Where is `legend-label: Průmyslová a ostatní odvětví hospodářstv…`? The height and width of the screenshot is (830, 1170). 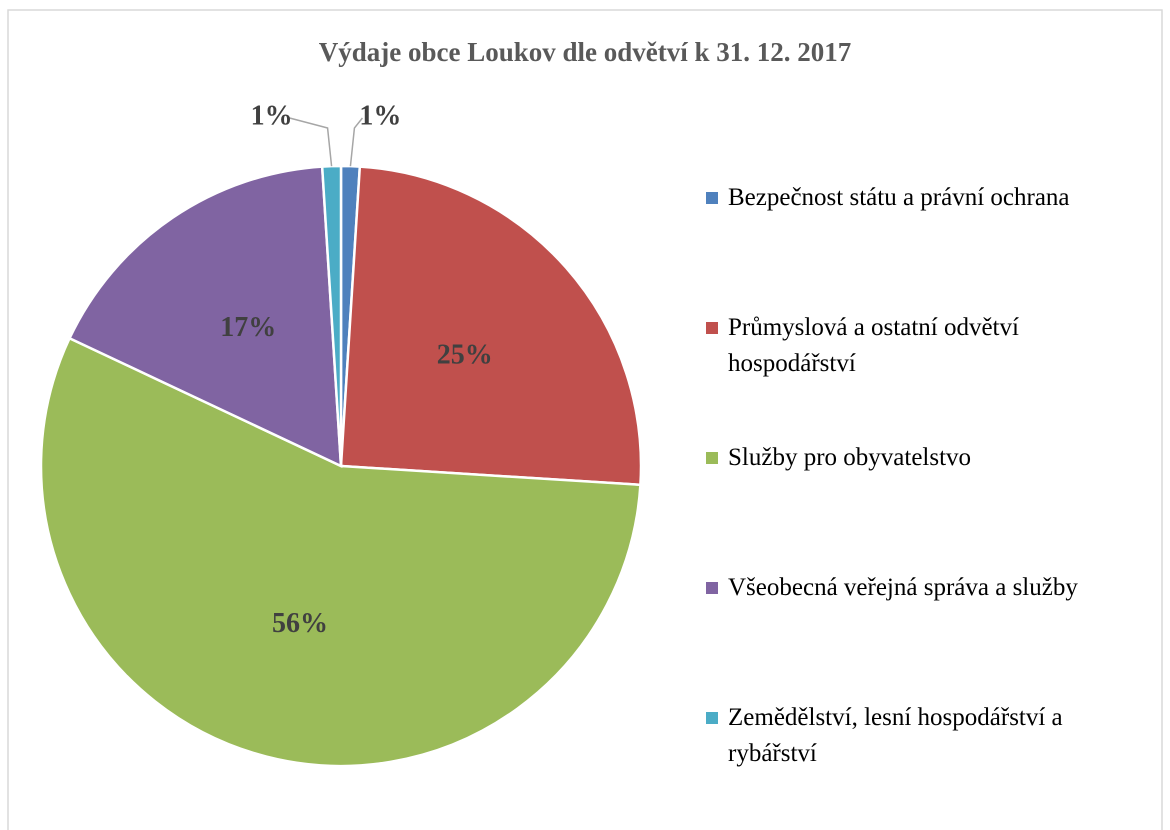 legend-label: Průmyslová a ostatní odvětví hospodářstv… is located at coordinates (873, 345).